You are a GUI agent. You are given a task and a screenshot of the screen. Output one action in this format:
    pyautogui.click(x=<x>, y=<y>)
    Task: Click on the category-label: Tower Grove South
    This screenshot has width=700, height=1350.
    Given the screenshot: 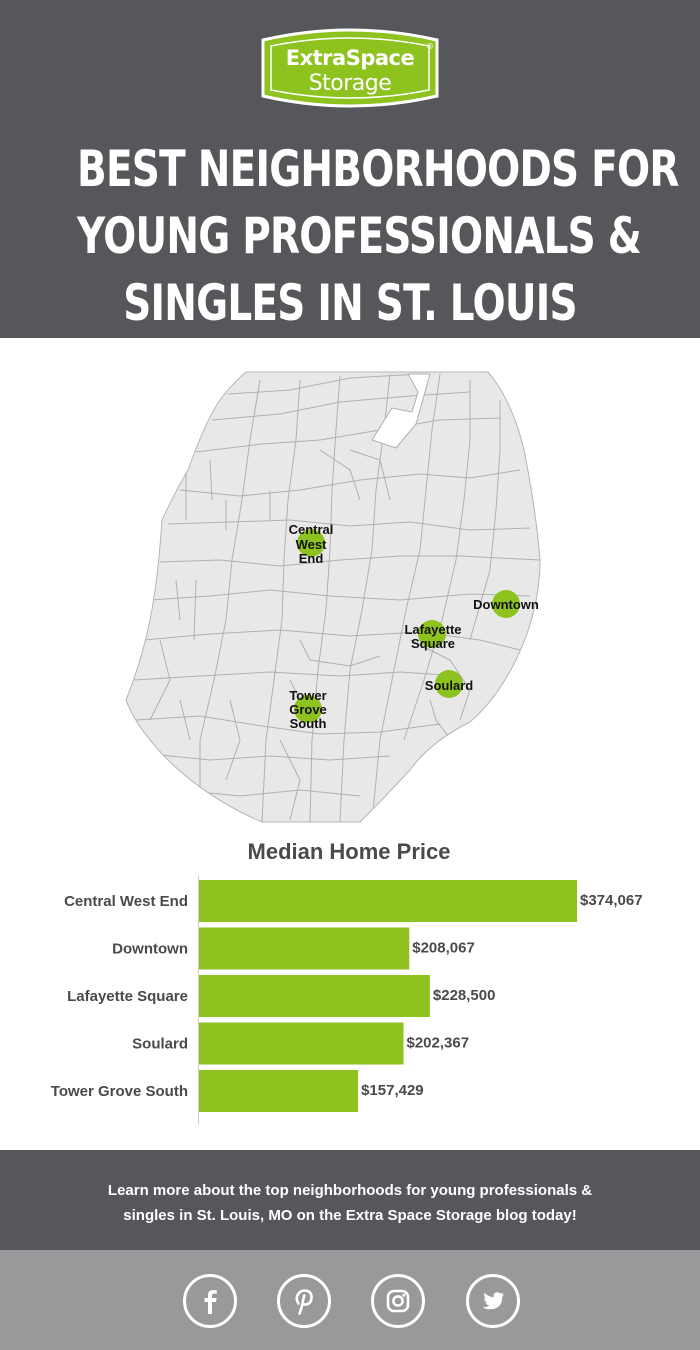 What is the action you would take?
    pyautogui.click(x=119, y=1091)
    